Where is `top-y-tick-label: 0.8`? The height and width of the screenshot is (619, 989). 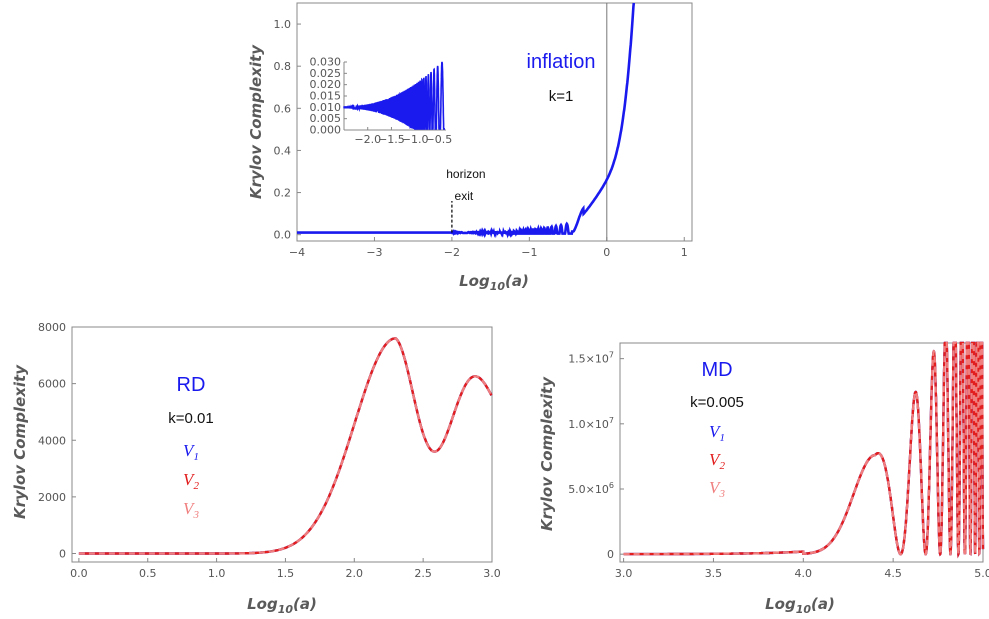
top-y-tick-label: 0.8 is located at coordinates (283, 66).